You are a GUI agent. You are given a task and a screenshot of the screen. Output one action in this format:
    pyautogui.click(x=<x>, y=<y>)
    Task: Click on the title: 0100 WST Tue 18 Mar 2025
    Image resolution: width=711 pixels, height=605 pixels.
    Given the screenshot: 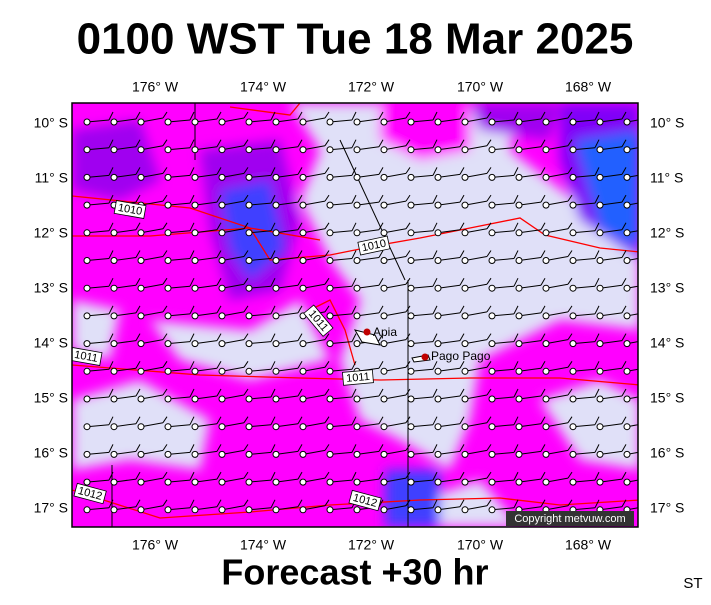 What is the action you would take?
    pyautogui.click(x=355, y=39)
    